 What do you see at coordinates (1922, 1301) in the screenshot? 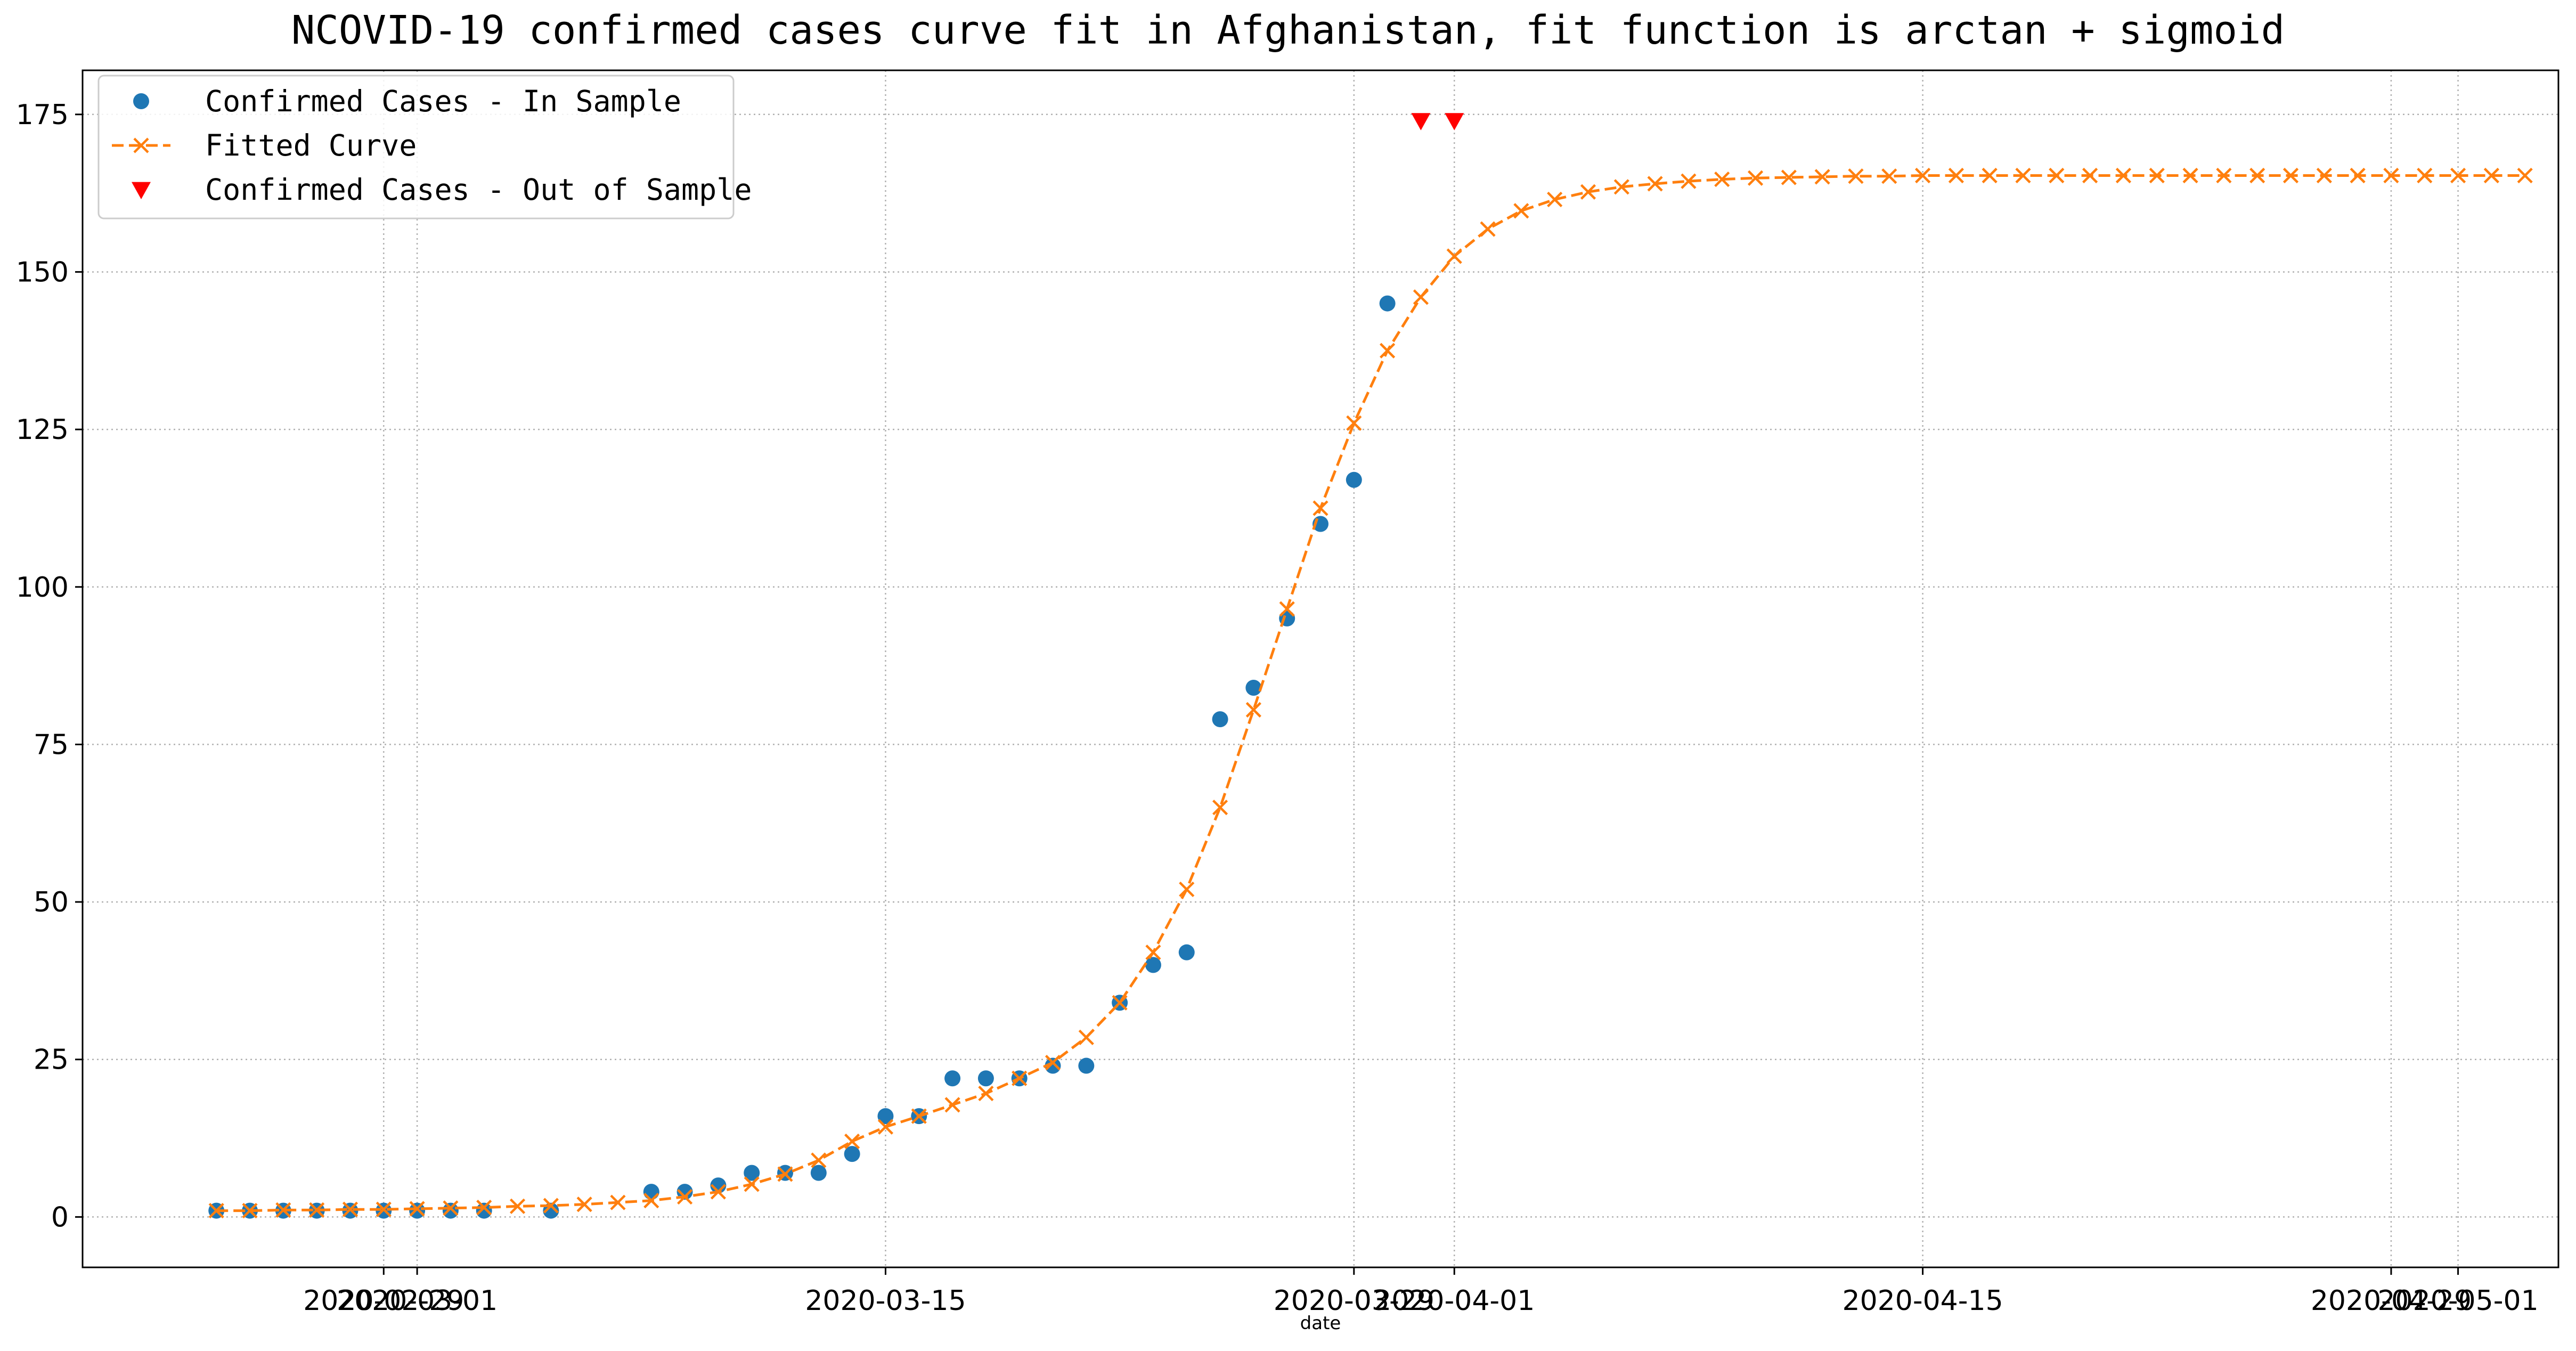
I see `x-tick-label: 2020-04-15` at bounding box center [1922, 1301].